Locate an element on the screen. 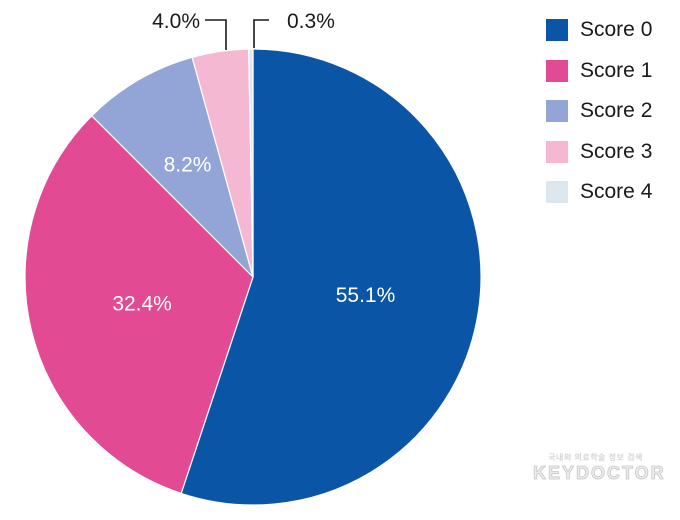 The width and height of the screenshot is (680, 520). watermark-brand: KEYDOCTOR is located at coordinates (599, 473).